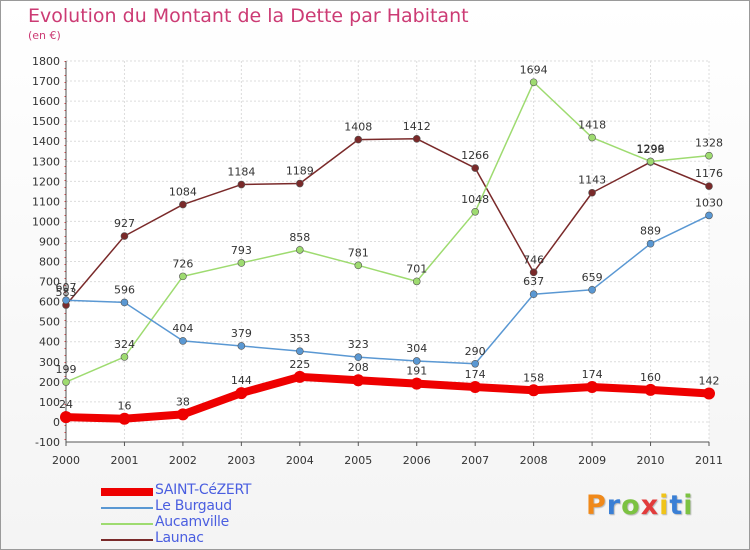  What do you see at coordinates (182, 328) in the screenshot?
I see `data-label: 404` at bounding box center [182, 328].